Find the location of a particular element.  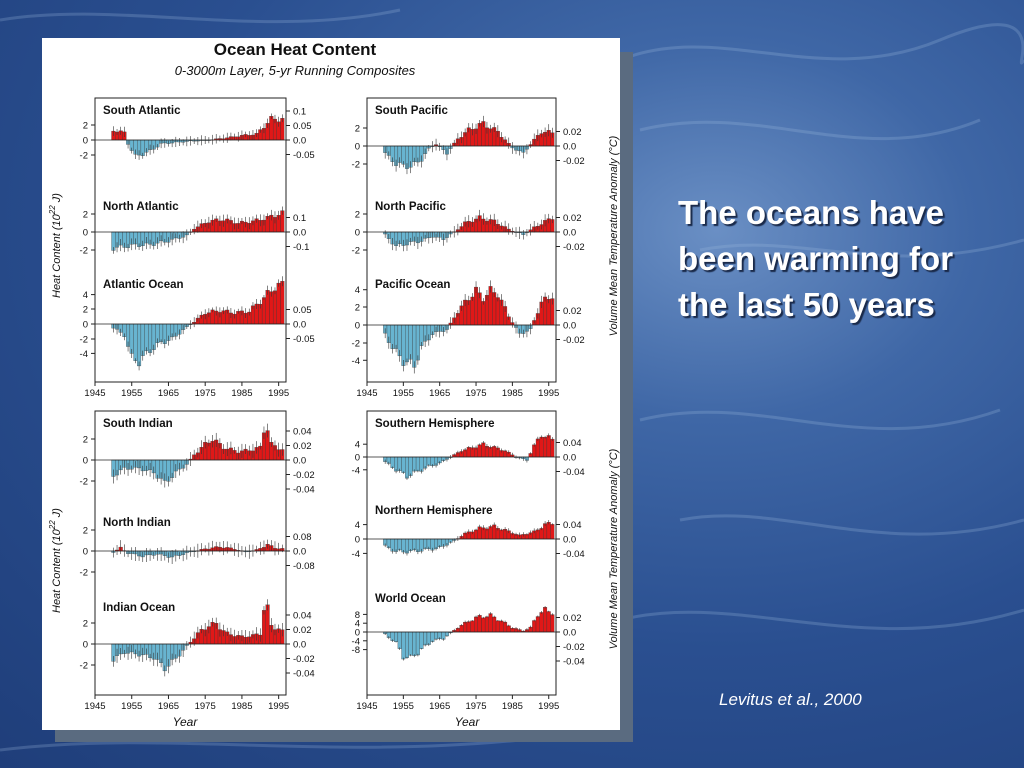

subplot: South Indian 2 0 -2 0.04 0.02 0.0 -0.02 -0.04 is located at coordinates (197, 457).